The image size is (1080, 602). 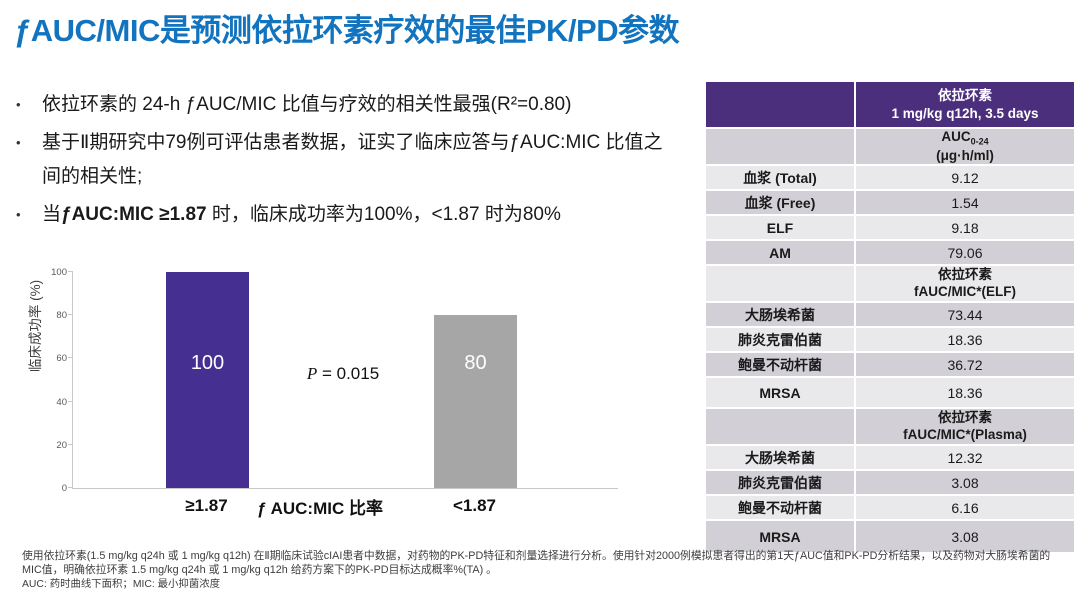 What do you see at coordinates (52, 214) in the screenshot?
I see `bullet-text-pre: 当` at bounding box center [52, 214].